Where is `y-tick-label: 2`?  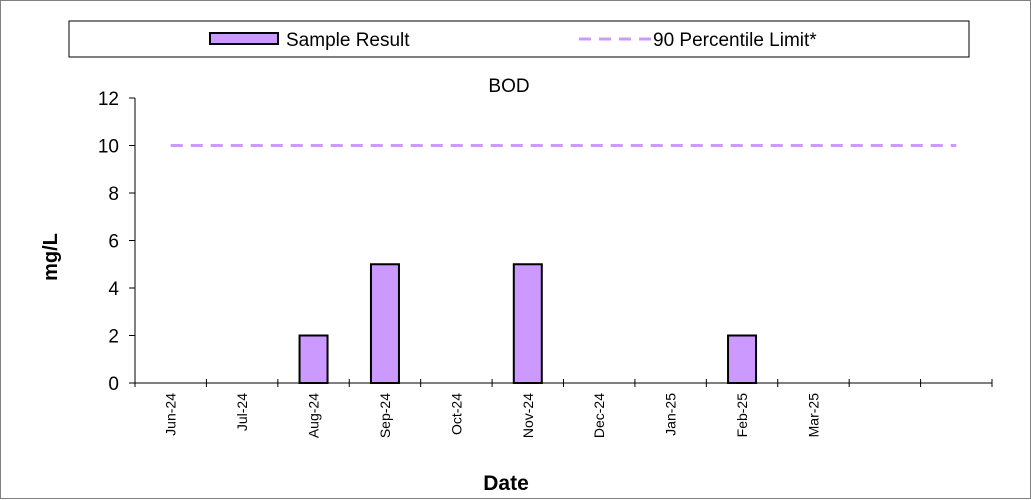 y-tick-label: 2 is located at coordinates (113, 337).